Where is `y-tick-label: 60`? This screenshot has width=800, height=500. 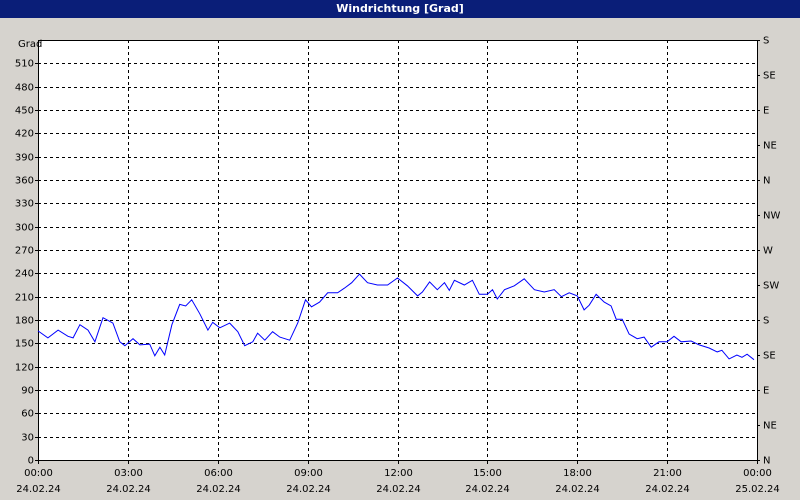
y-tick-label: 60 is located at coordinates (27, 414).